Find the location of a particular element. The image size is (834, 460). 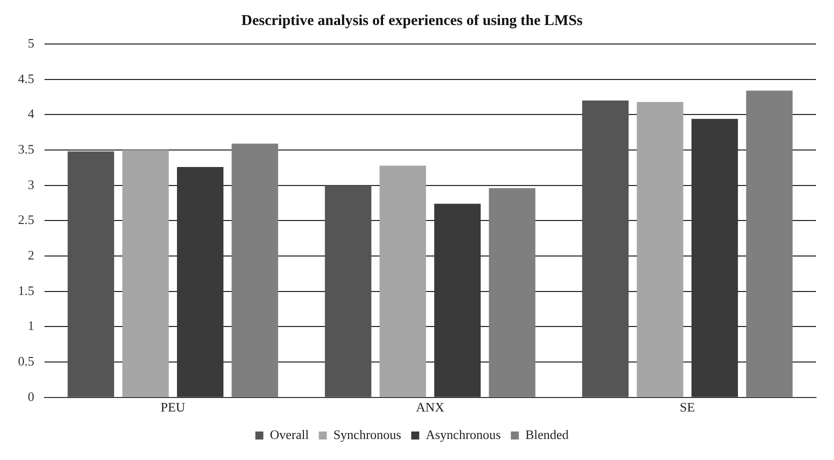

x-tick-label: PEU is located at coordinates (173, 407).